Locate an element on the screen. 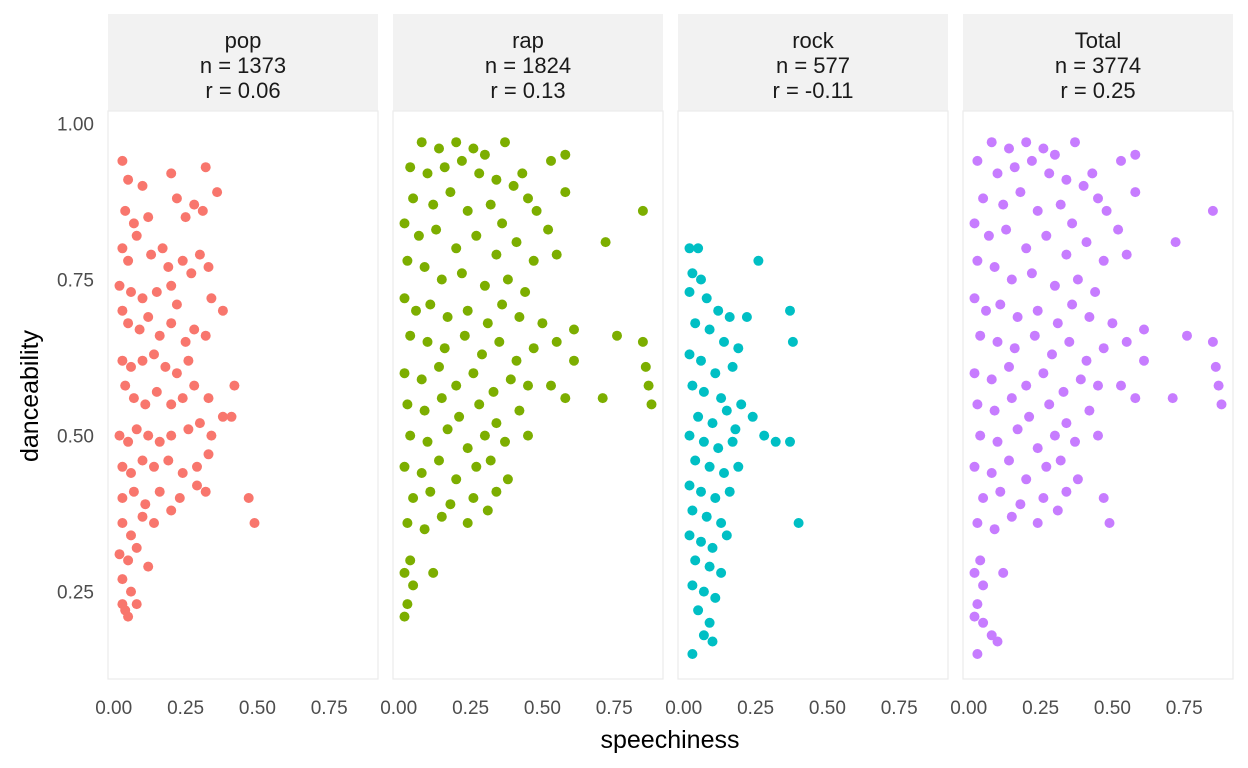 This screenshot has width=1248, height=768. facet-r-label: r = 0.13 is located at coordinates (527, 90).